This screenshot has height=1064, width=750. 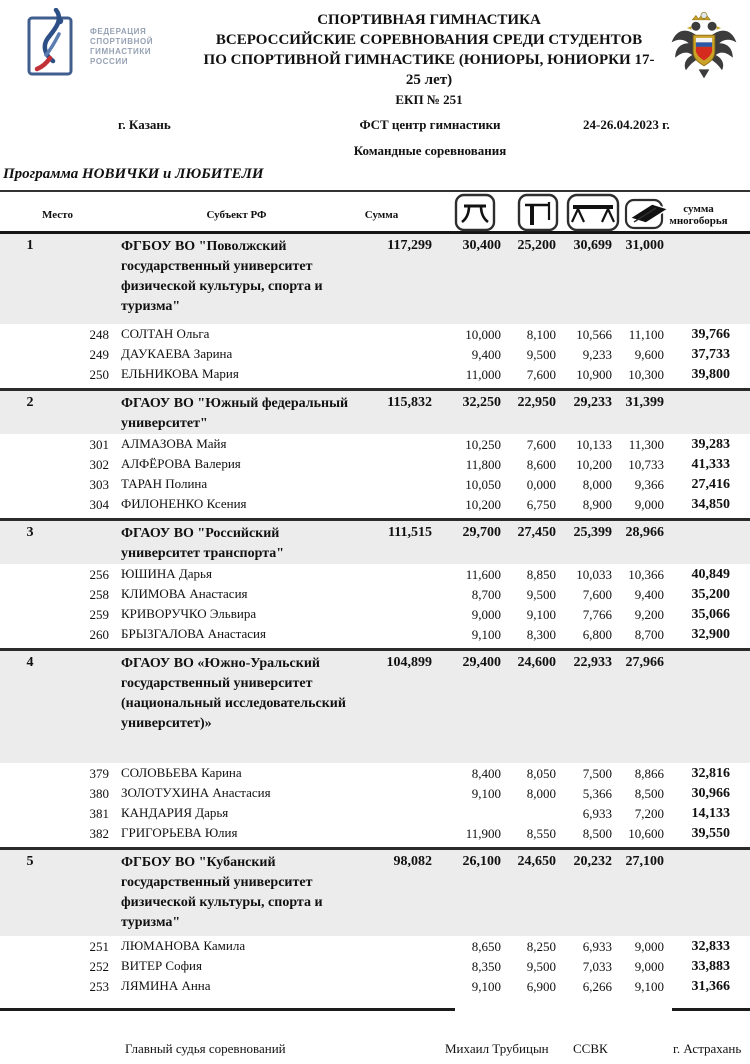 What do you see at coordinates (483, 374) in the screenshot?
I see `athlete-score-vault: 11,000` at bounding box center [483, 374].